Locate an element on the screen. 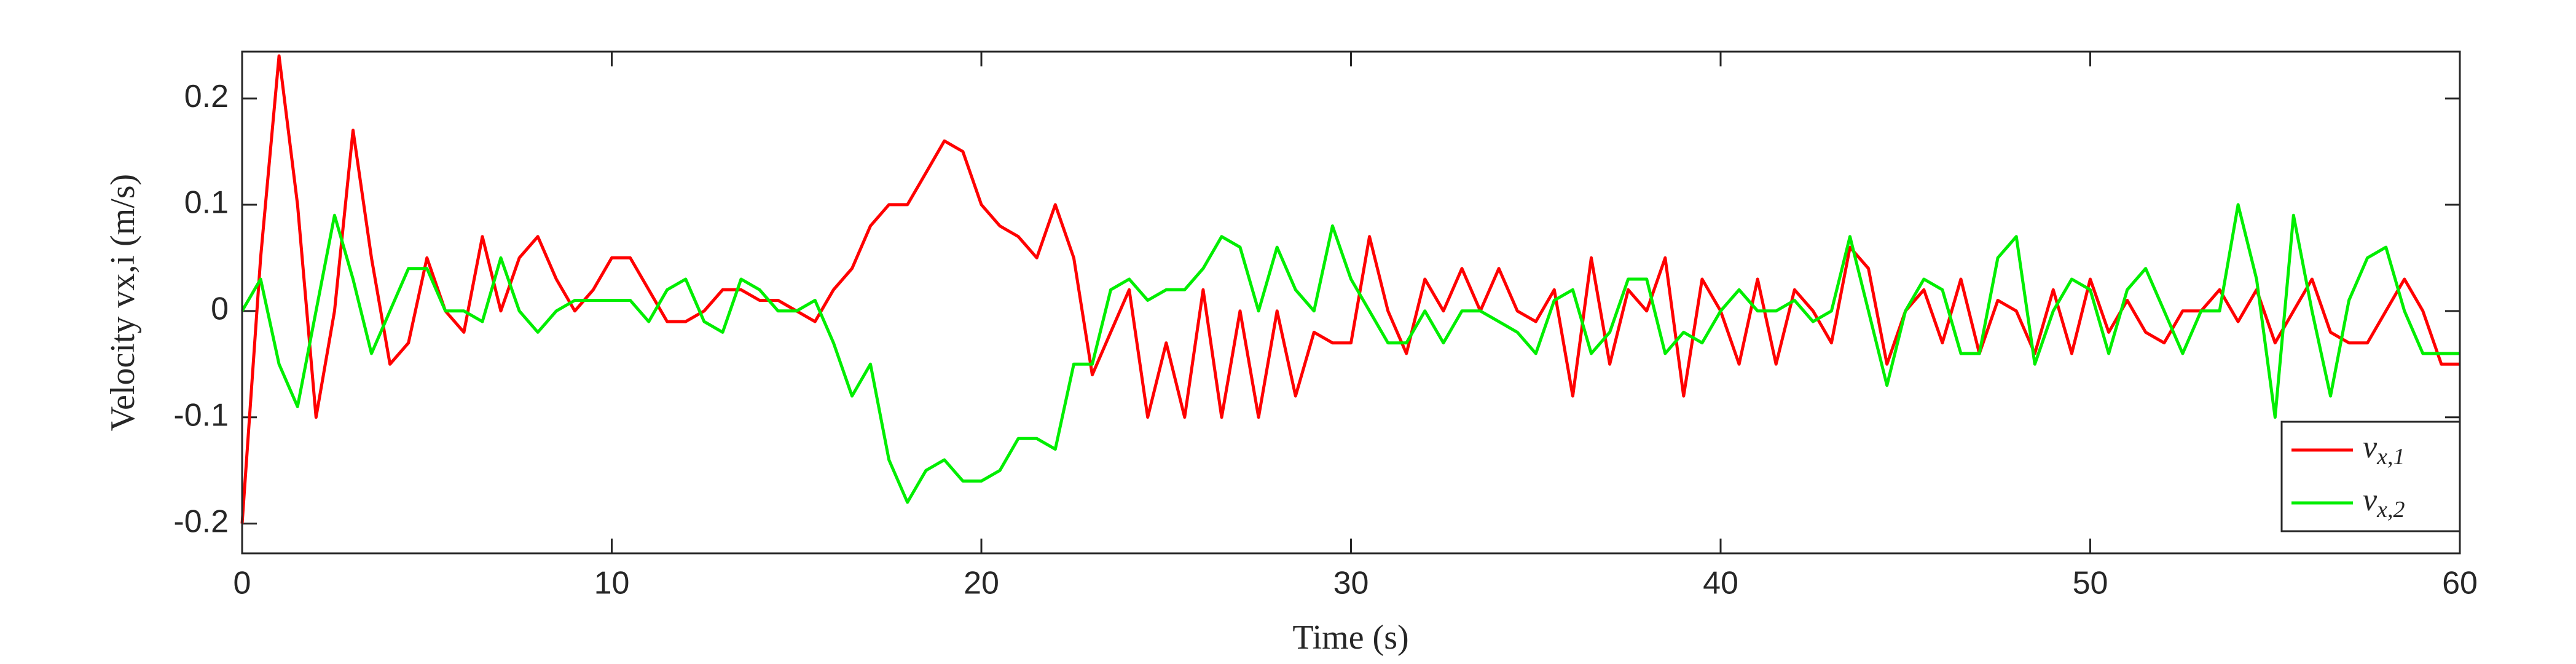  y-tick-label: 0.2 is located at coordinates (206, 96).